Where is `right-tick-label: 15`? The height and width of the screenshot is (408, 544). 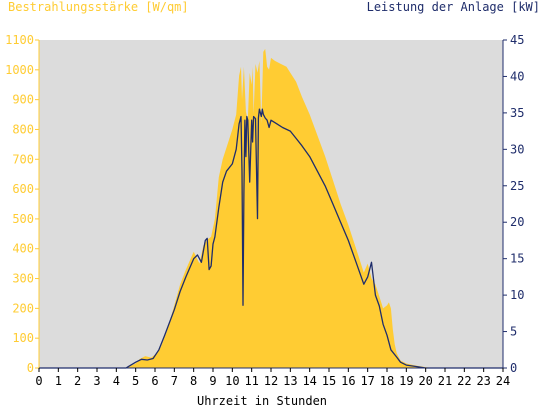 right-tick-label: 15 is located at coordinates (517, 259).